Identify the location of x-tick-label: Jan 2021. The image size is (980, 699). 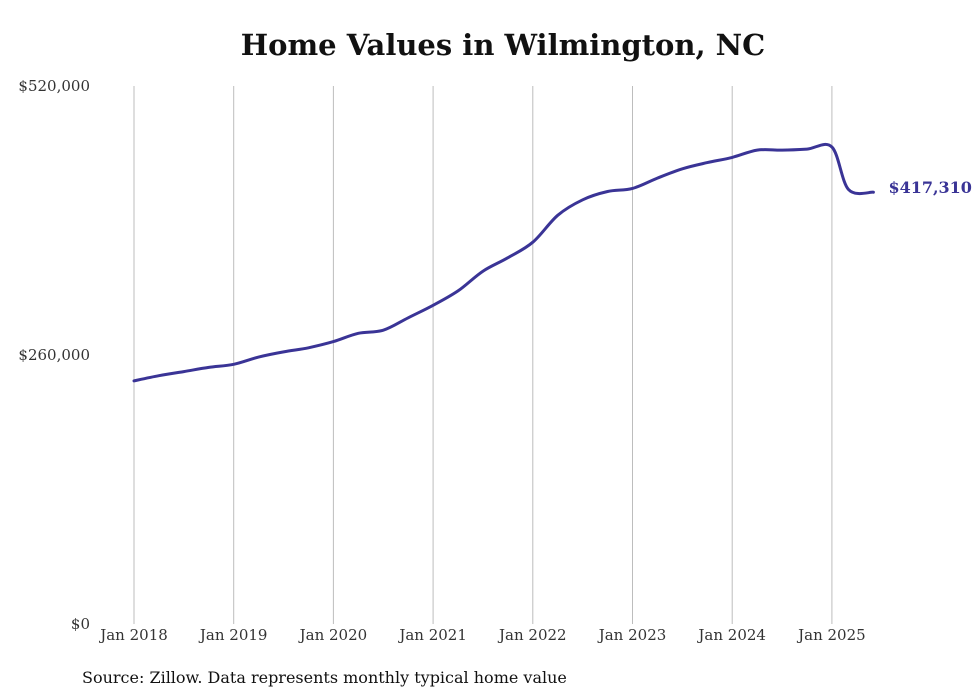
(432, 635).